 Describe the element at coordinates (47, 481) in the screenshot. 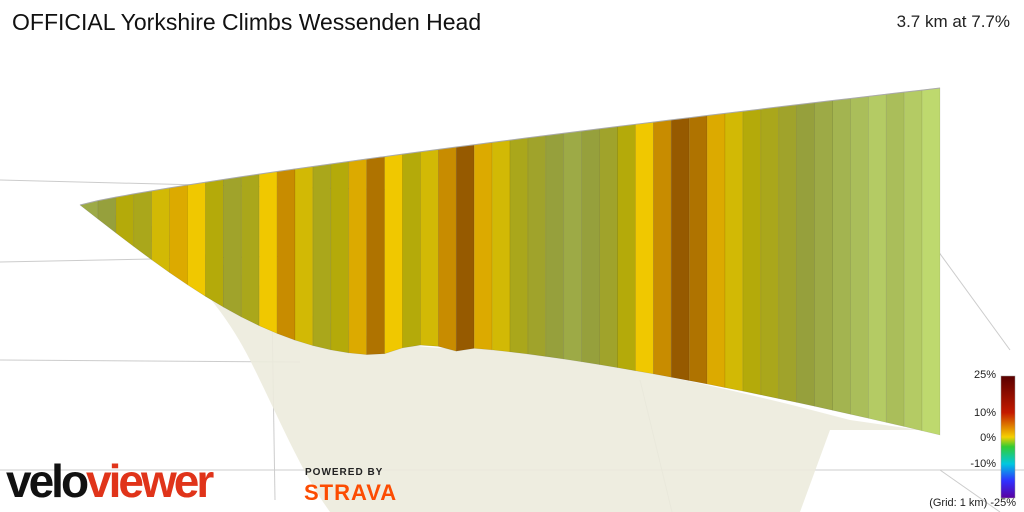

I see `logo-velo: velo` at that location.